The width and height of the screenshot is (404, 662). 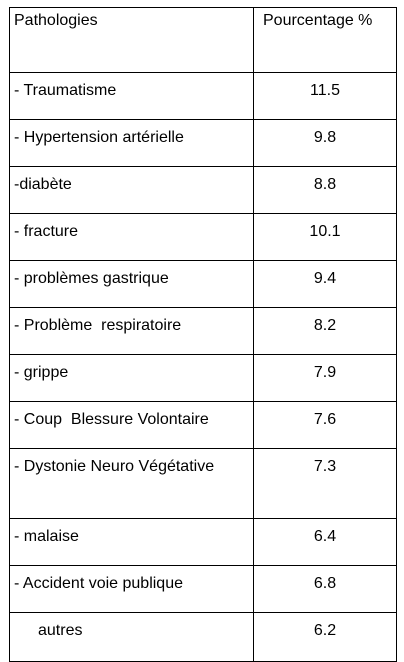 I want to click on pathology-cell: - Dystonie Neuro Végétative, so click(x=131, y=483).